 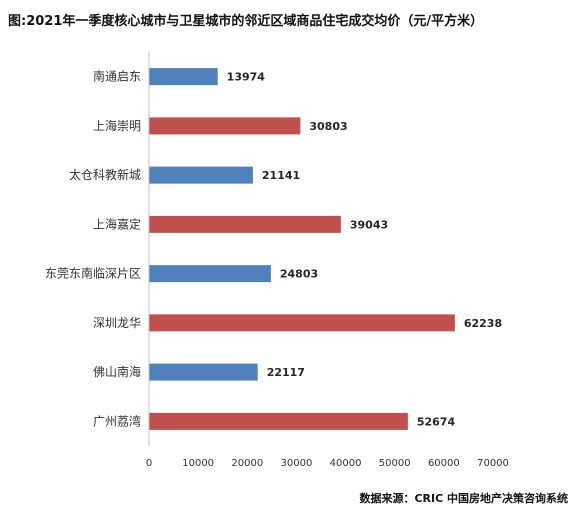 I want to click on category-label: 上海崇明, so click(x=117, y=125).